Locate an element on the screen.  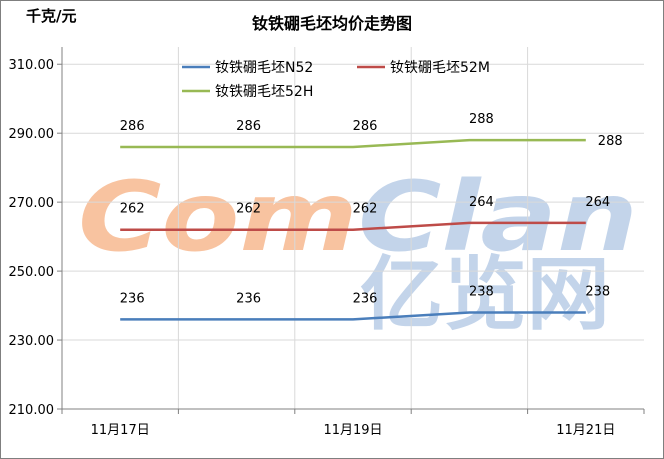
chart-title: 钕铁硼毛坯均价走势图 is located at coordinates (331, 23).